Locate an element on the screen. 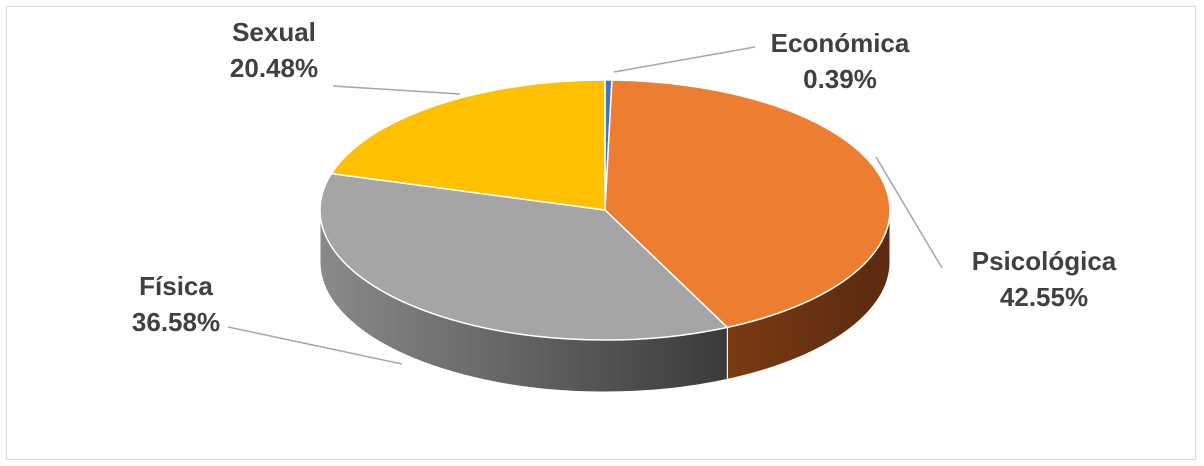 Image resolution: width=1204 pixels, height=466 pixels. slice-sexual is located at coordinates (468, 145).